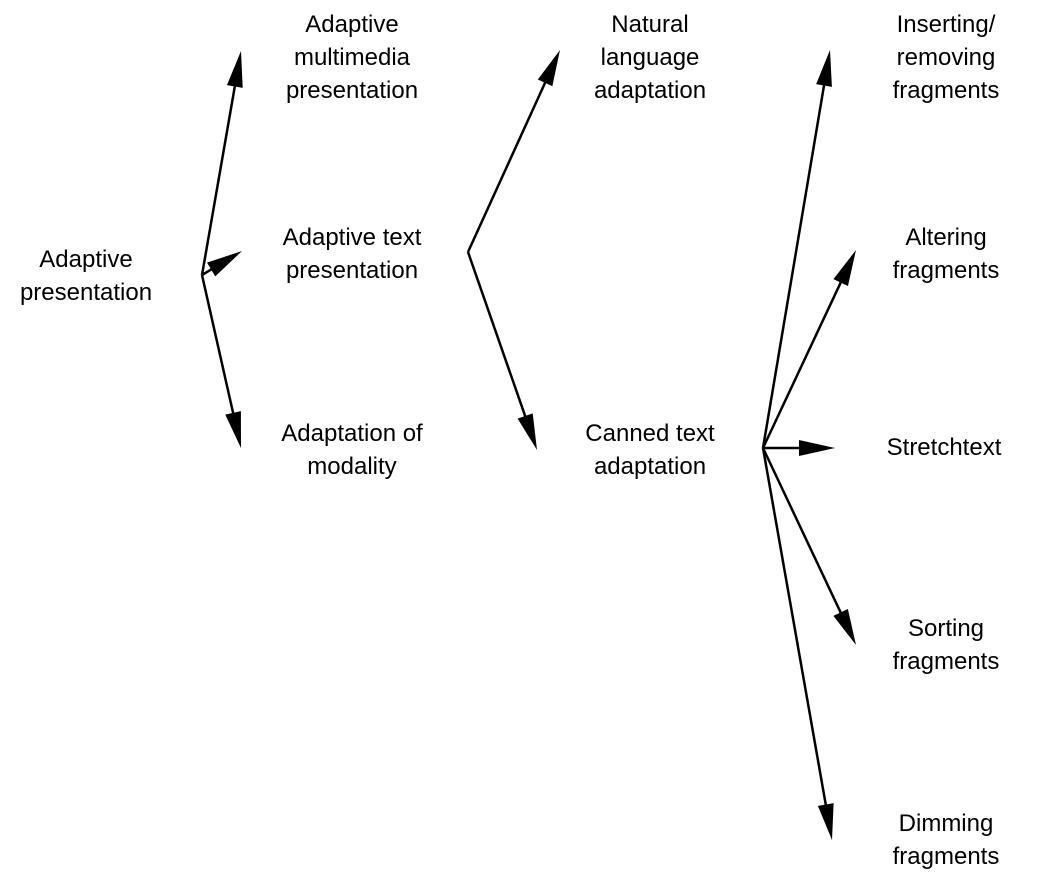 Image resolution: width=1044 pixels, height=888 pixels. What do you see at coordinates (802, 532) in the screenshot?
I see `arrow-to-sorting-line` at bounding box center [802, 532].